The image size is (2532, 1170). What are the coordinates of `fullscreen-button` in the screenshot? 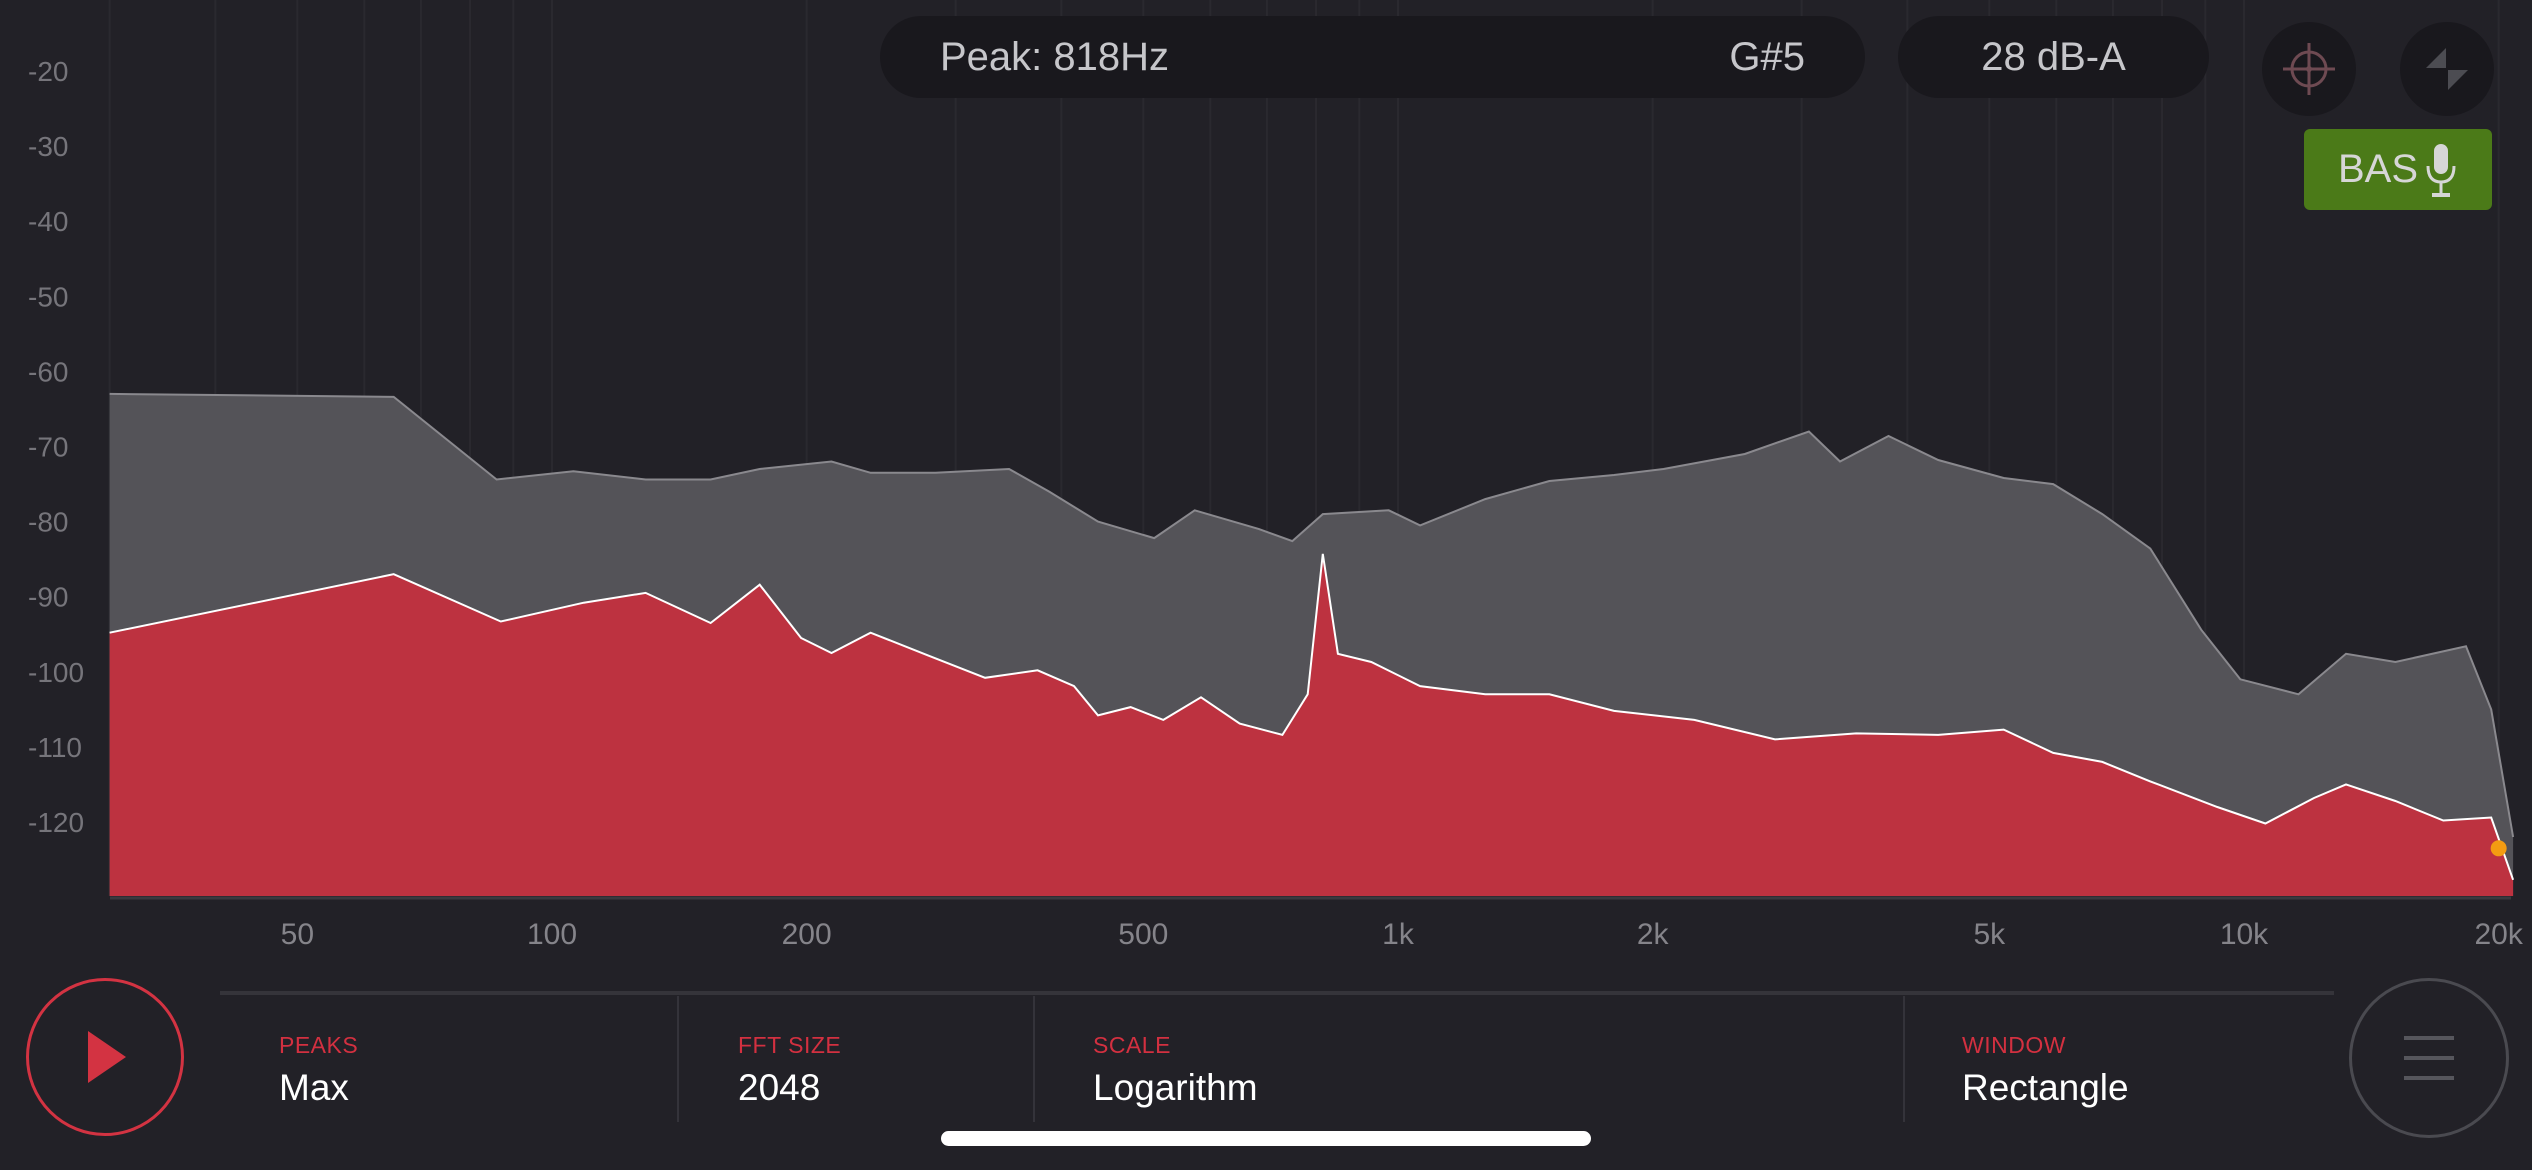 It's located at (2447, 69).